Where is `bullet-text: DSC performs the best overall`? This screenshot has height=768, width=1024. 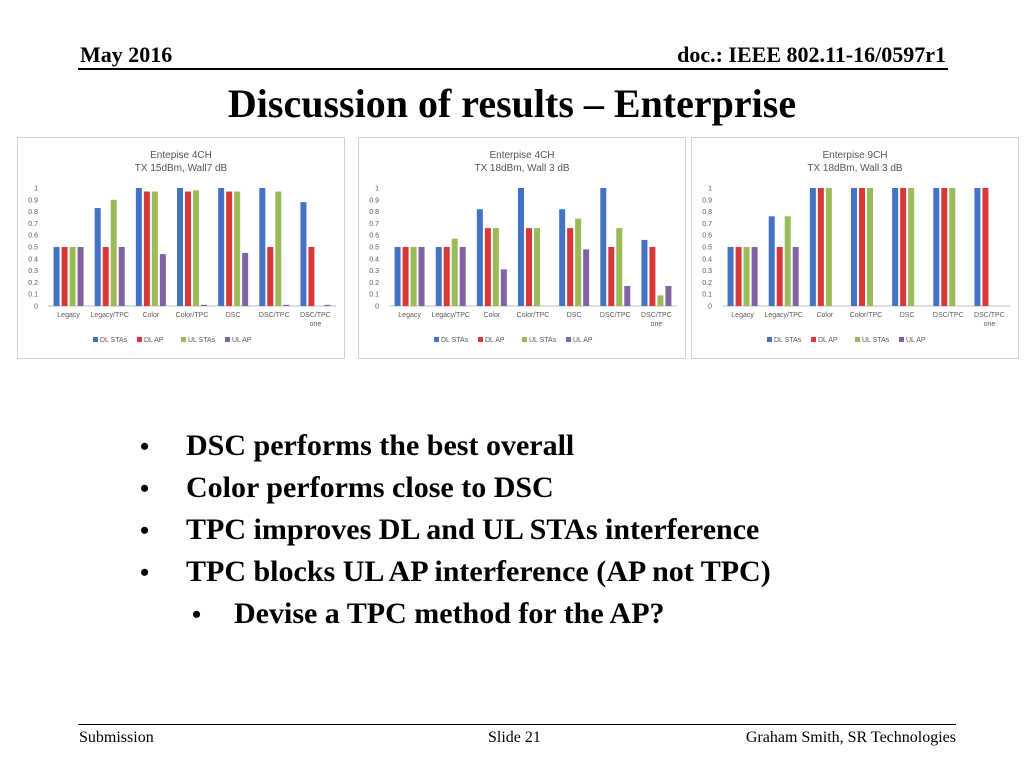
bullet-text: DSC performs the best overall is located at coordinates (380, 445).